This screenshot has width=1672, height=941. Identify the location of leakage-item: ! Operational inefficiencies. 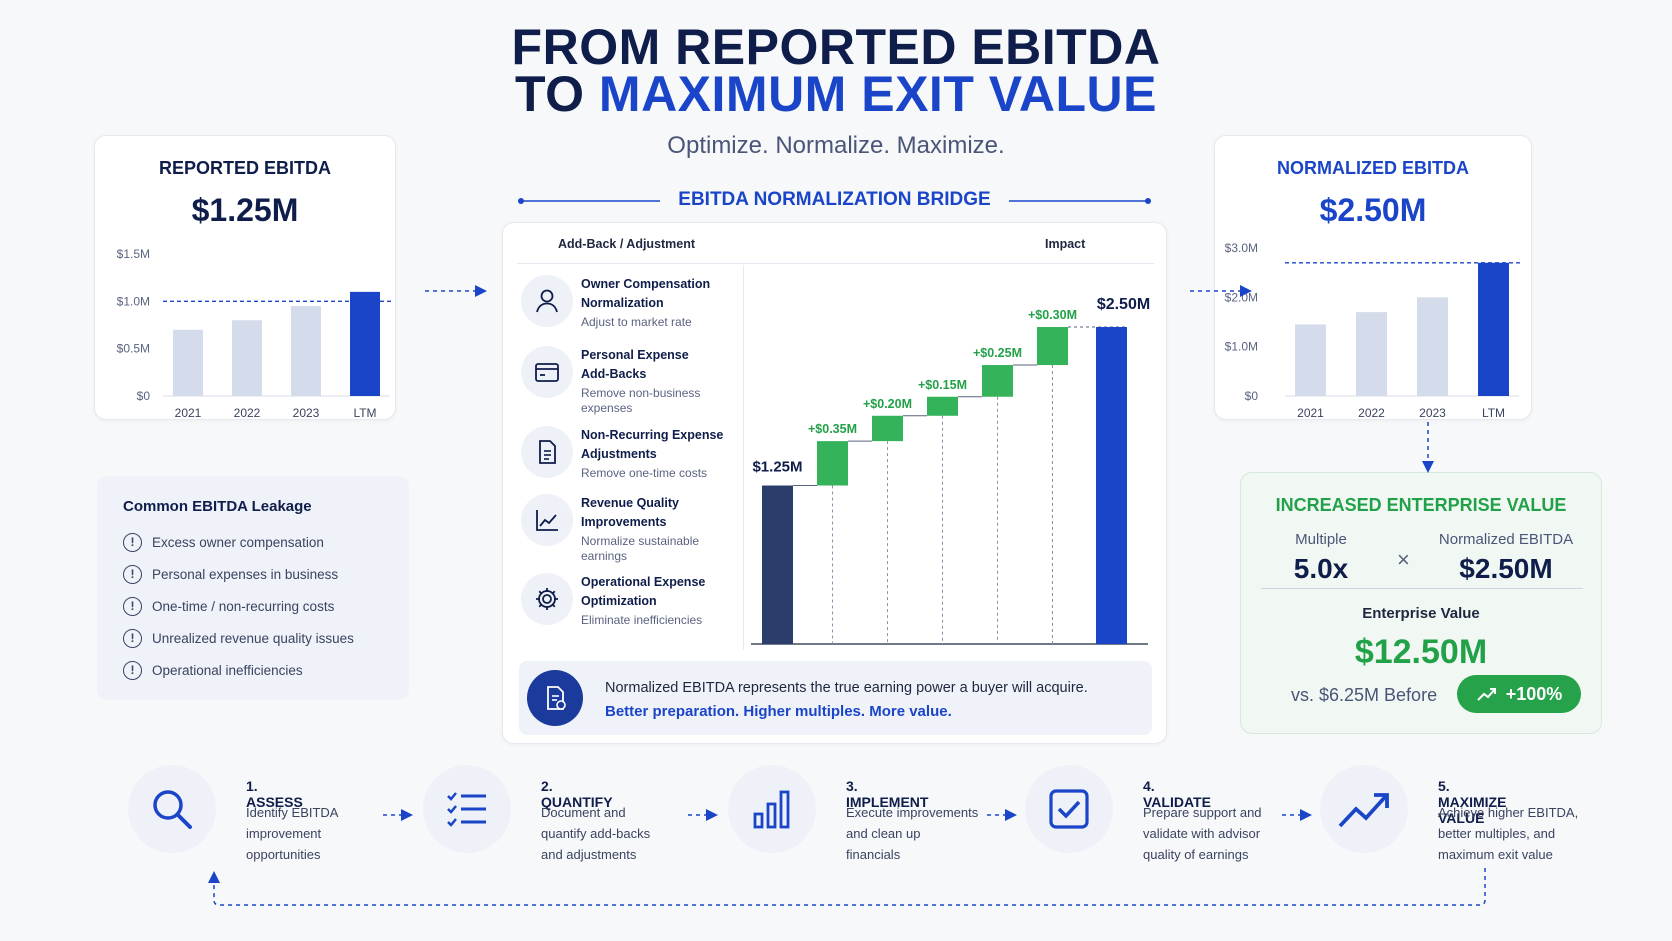
(213, 670).